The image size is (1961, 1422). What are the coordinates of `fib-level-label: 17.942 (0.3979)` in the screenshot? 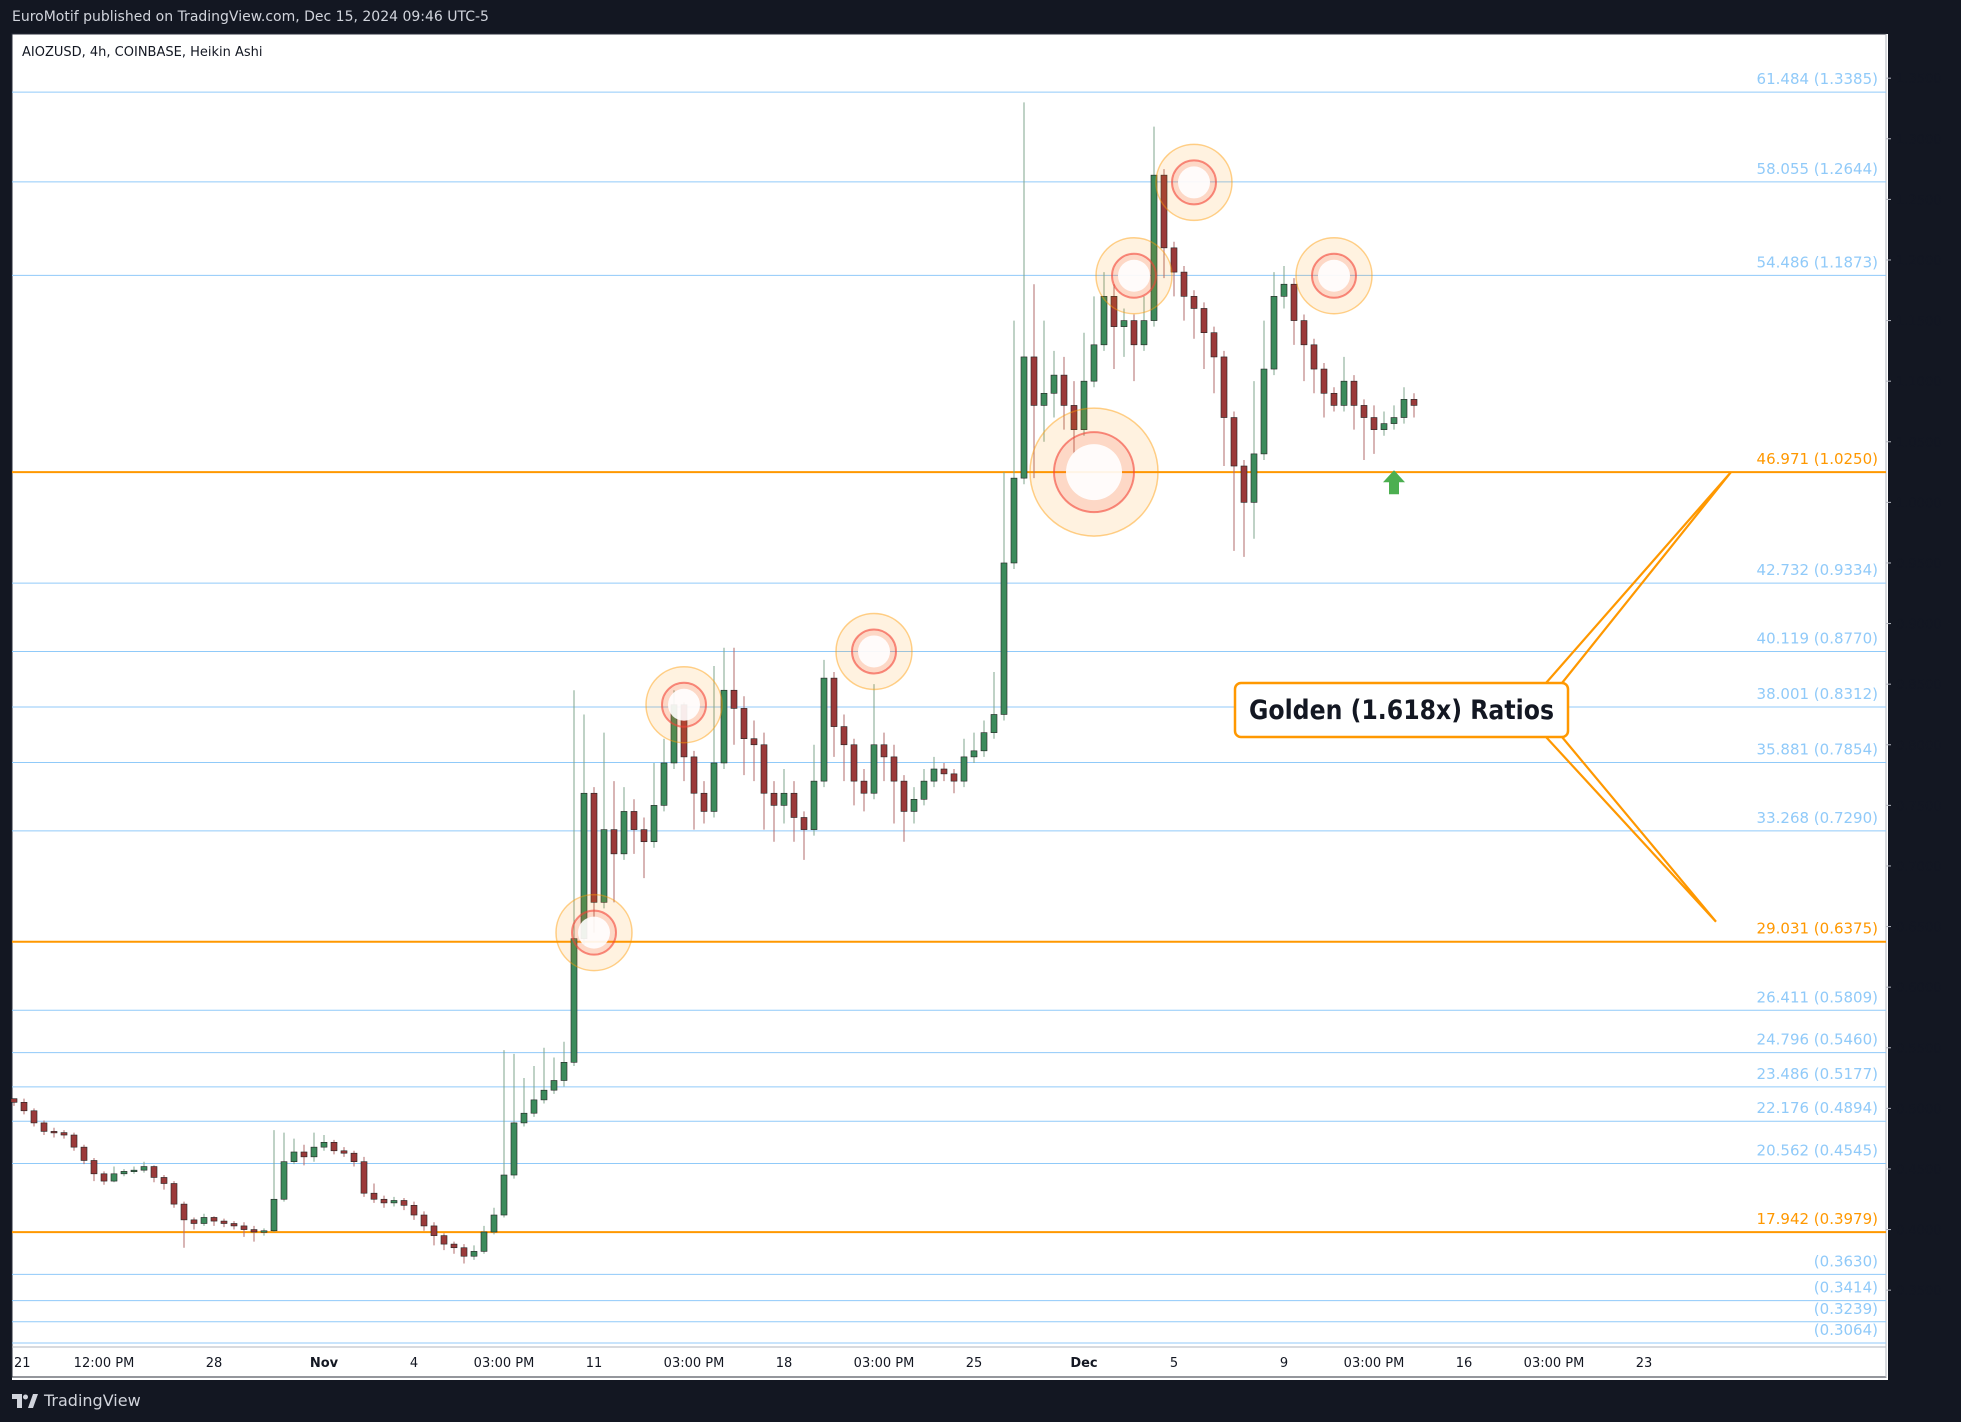 It's located at (1817, 1219).